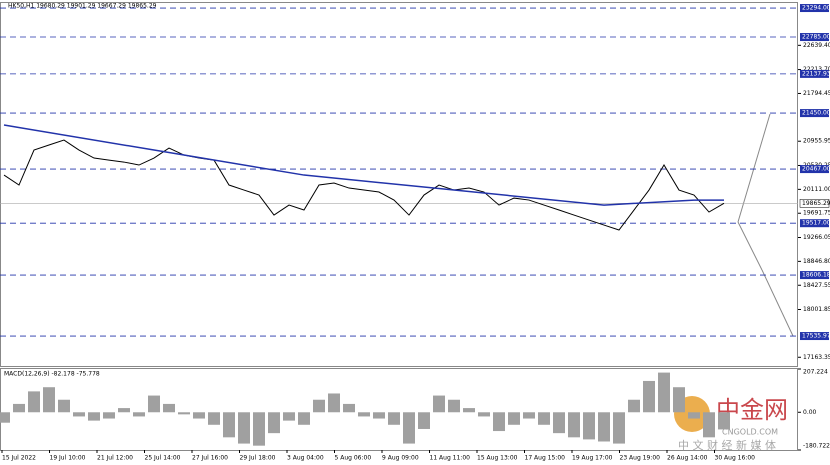 The height and width of the screenshot is (465, 830). Describe the element at coordinates (750, 432) in the screenshot. I see `watermark-site: CNGOLD.COM` at that location.